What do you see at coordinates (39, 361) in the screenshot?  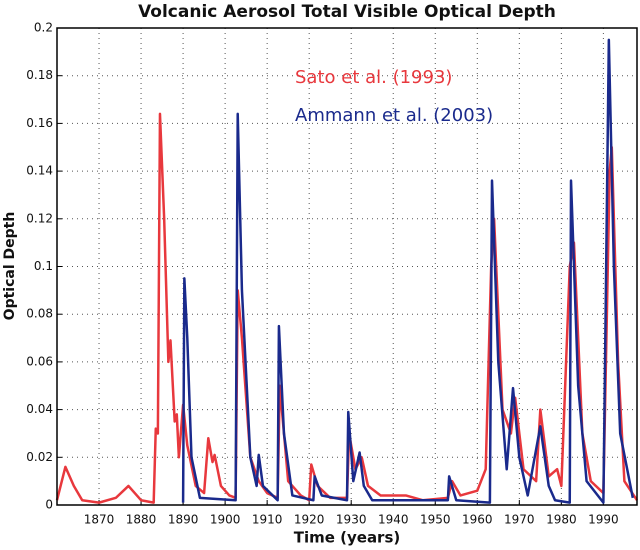 I see `y-tick-label: 0.06` at bounding box center [39, 361].